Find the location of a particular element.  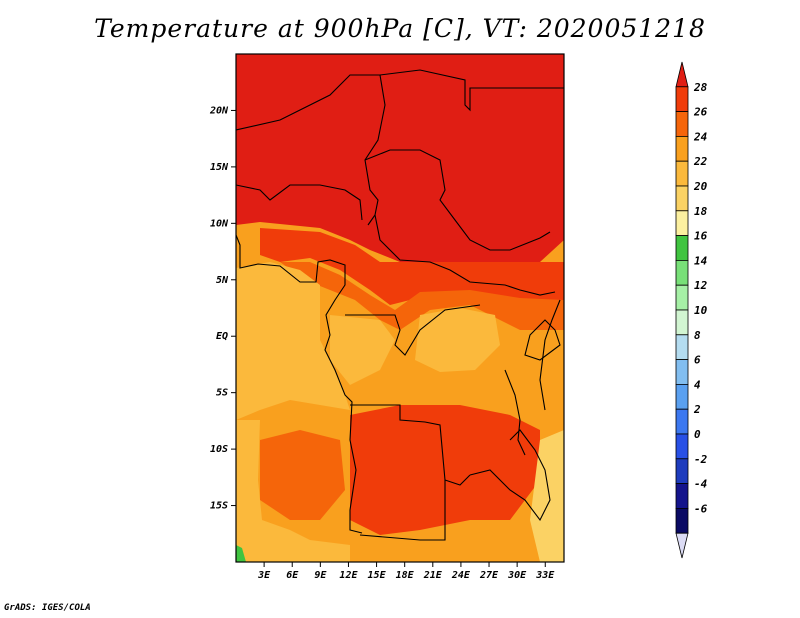

y-axis: 20N 15N 10N 5N EQ 5S 10S 15S is located at coordinates (222, 308).